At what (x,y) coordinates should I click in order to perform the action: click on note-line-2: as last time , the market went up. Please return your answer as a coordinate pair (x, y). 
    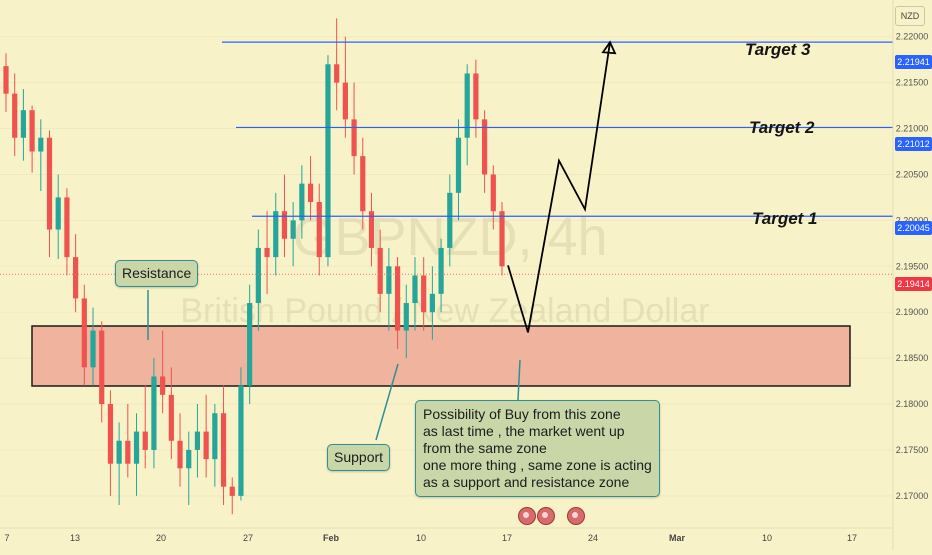
    Looking at the image, I should click on (524, 431).